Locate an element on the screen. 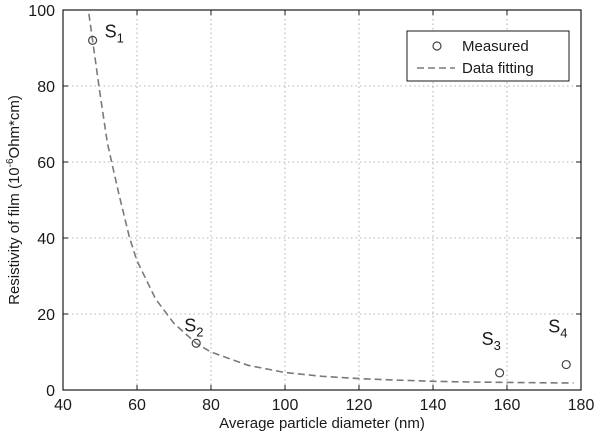 The height and width of the screenshot is (435, 596). x-tick-label: 120 is located at coordinates (359, 405).